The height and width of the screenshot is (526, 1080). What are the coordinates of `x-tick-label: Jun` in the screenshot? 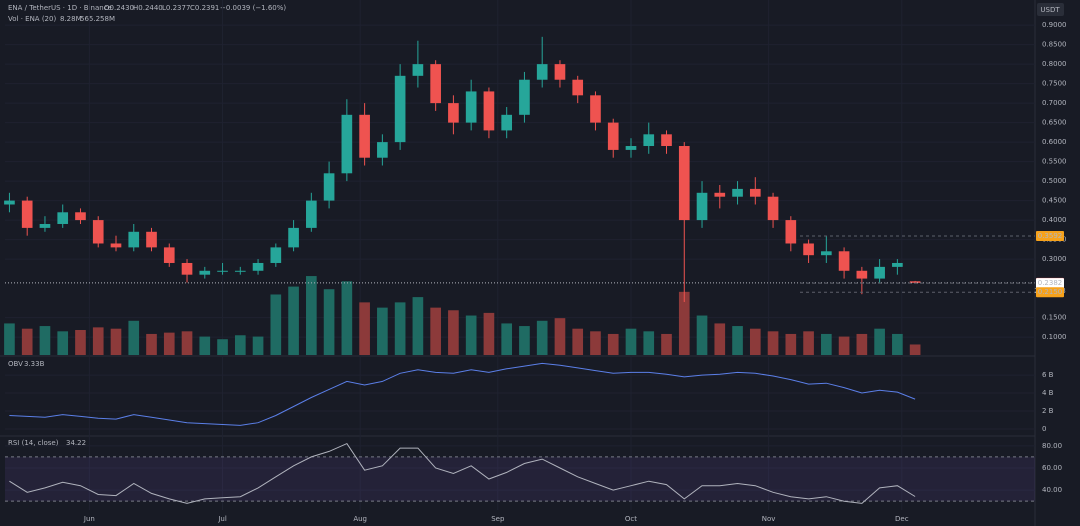 It's located at (89, 519).